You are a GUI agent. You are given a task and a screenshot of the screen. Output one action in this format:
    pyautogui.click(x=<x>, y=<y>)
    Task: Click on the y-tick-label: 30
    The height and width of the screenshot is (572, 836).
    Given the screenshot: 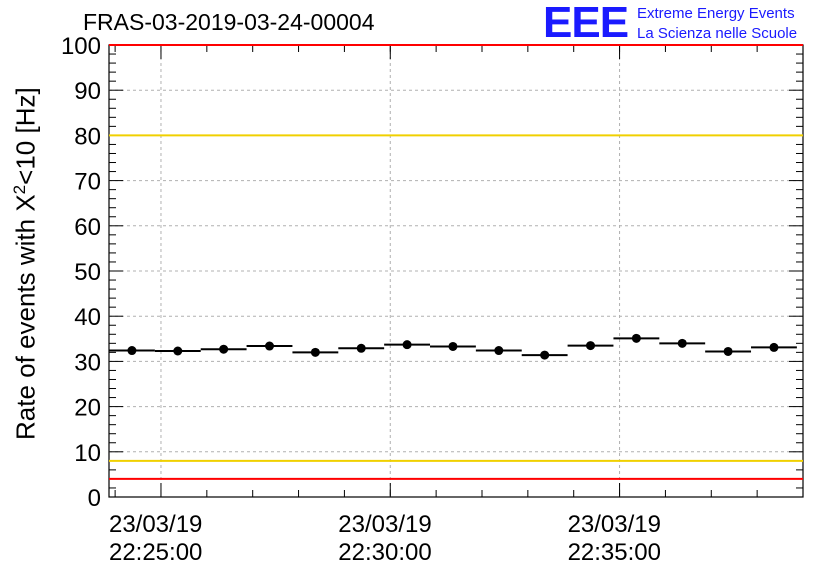 What is the action you would take?
    pyautogui.click(x=87, y=362)
    